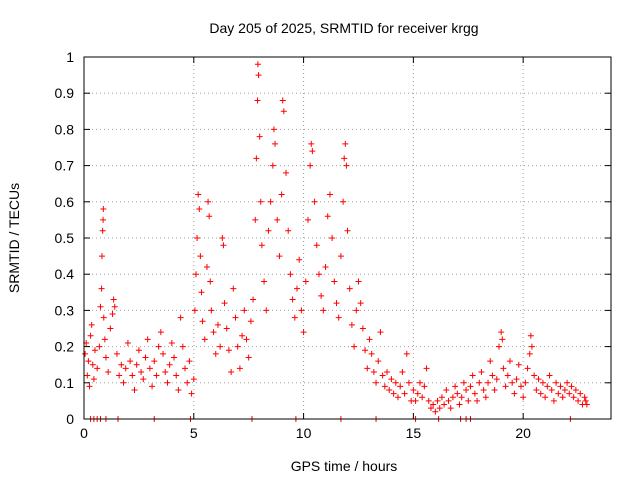  I want to click on y-tick-label: 0.9, so click(65, 93).